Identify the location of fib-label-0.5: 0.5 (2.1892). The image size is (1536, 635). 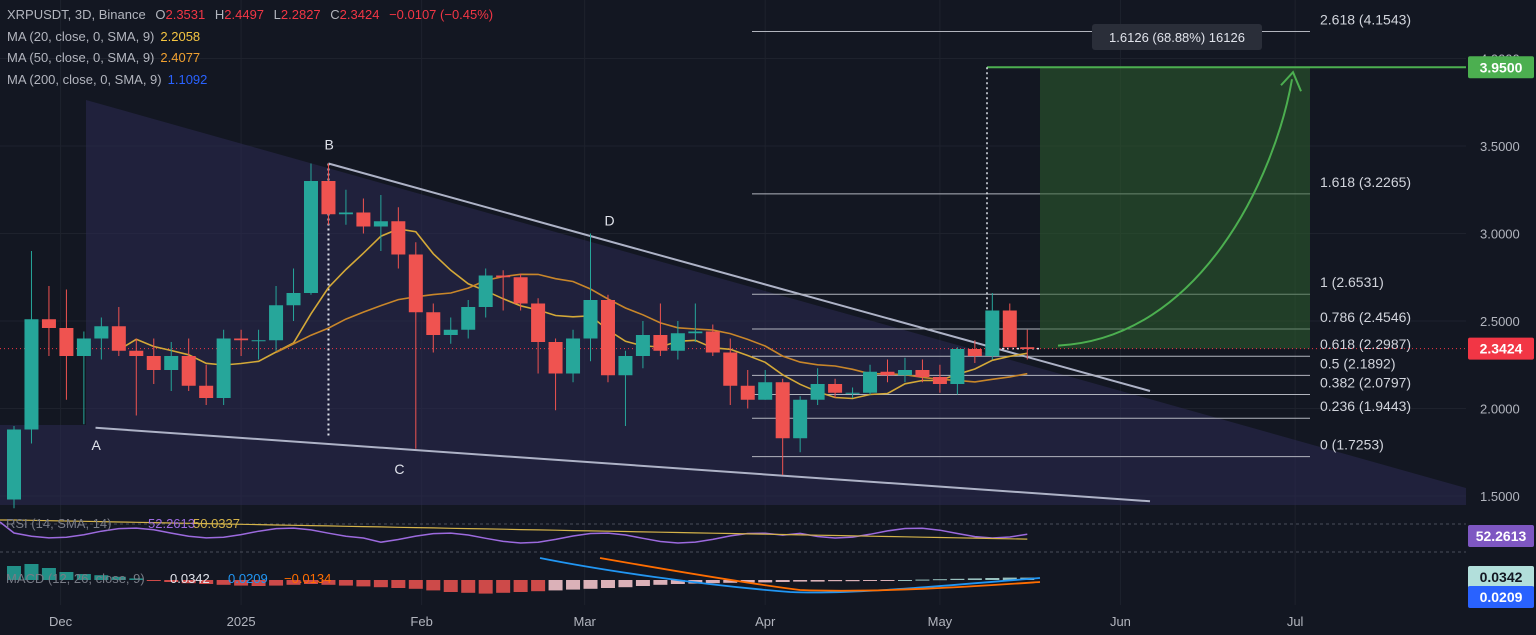
(1358, 363).